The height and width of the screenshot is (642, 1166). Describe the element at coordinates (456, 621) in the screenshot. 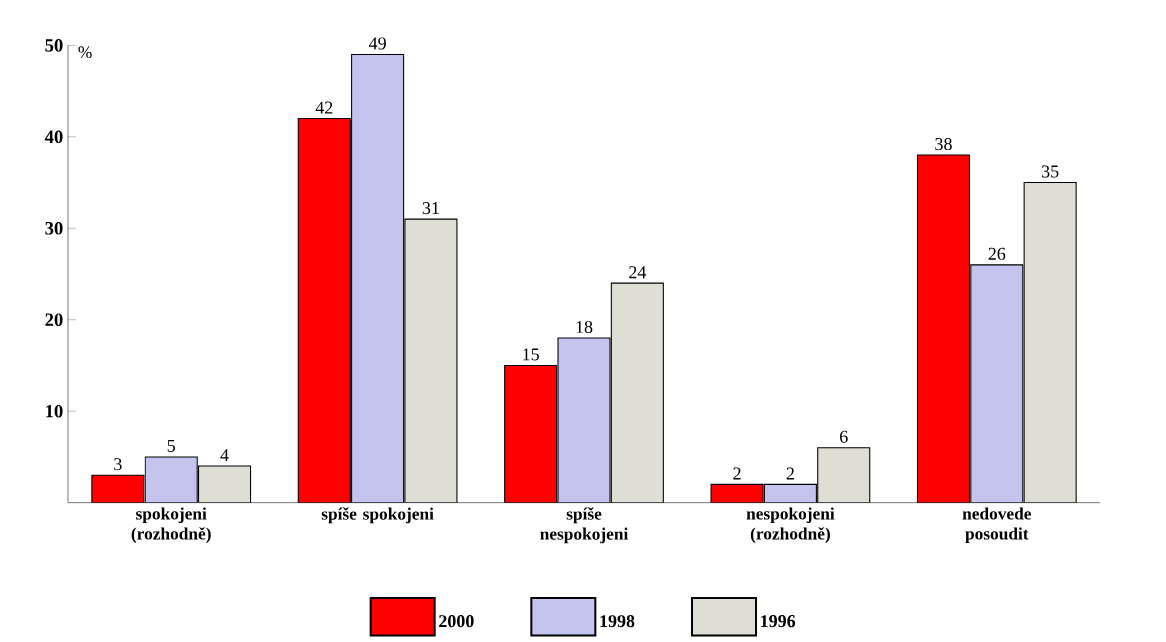

I see `legend-label: 2000` at that location.